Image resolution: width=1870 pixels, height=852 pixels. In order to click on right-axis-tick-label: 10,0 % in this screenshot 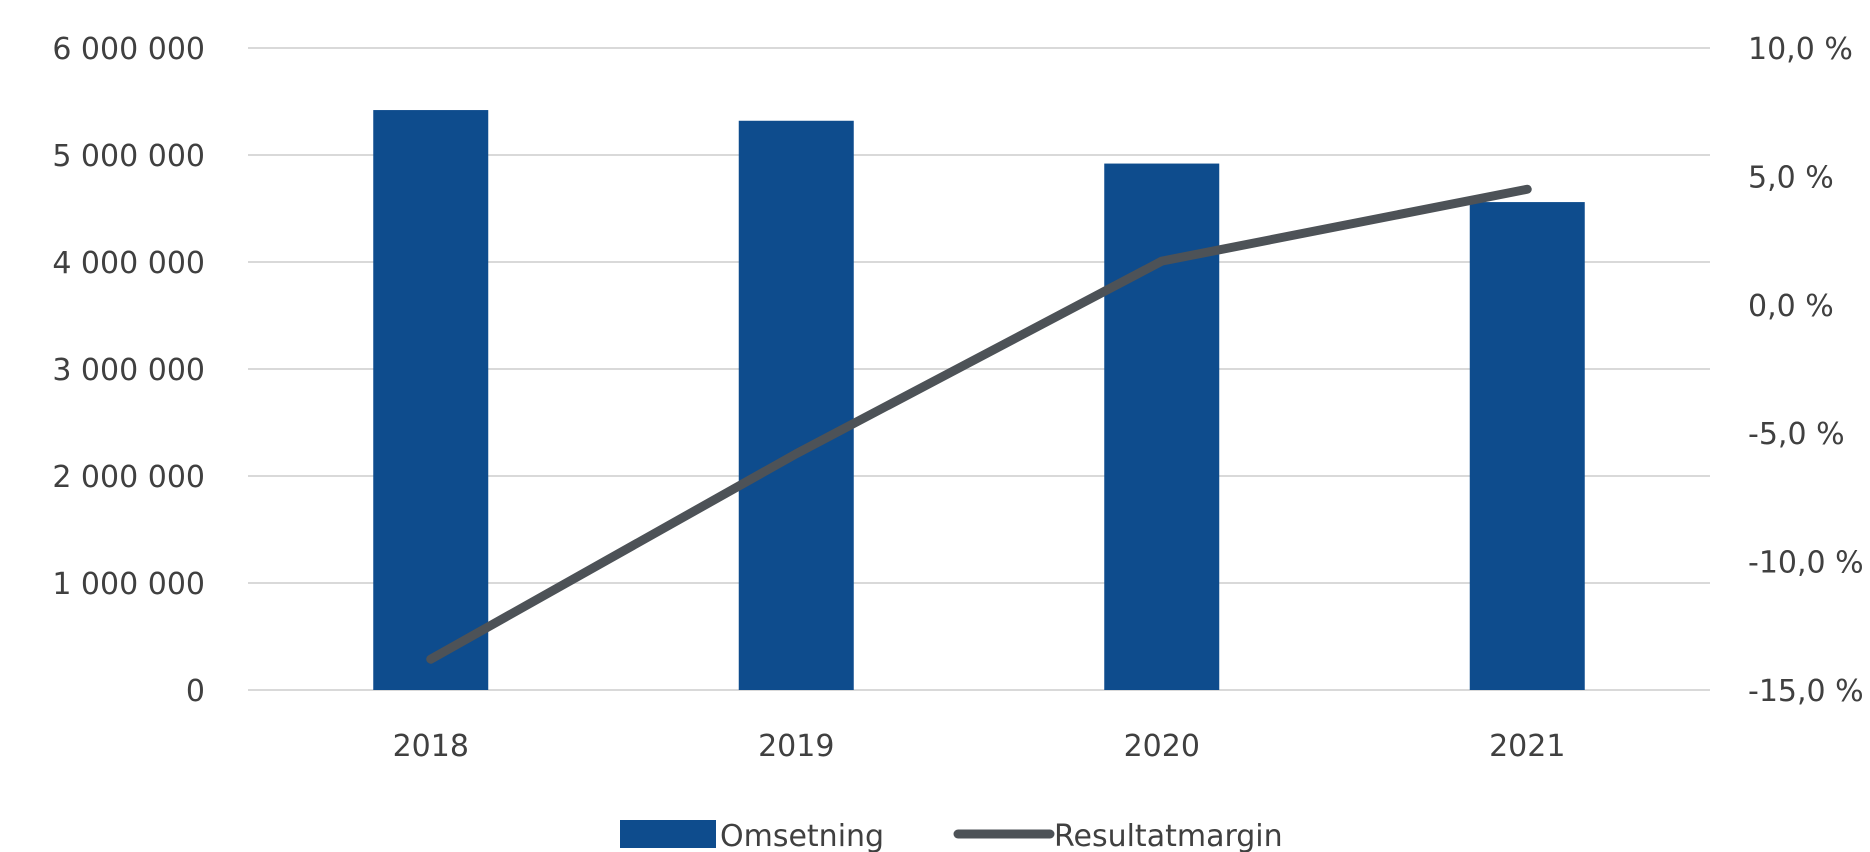, I will do `click(1800, 49)`.